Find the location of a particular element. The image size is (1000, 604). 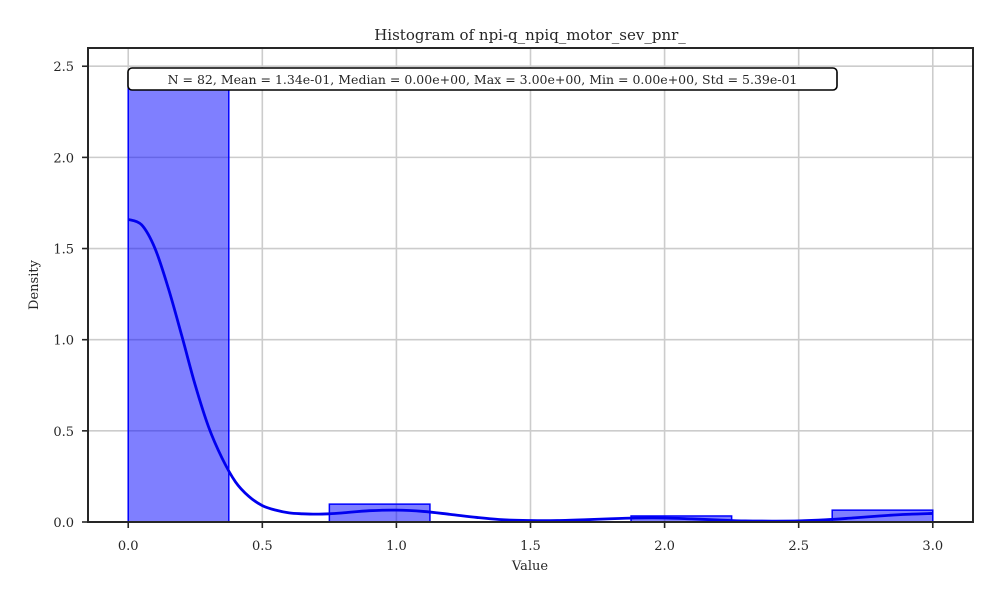

x-axis-label: Value is located at coordinates (529, 566).